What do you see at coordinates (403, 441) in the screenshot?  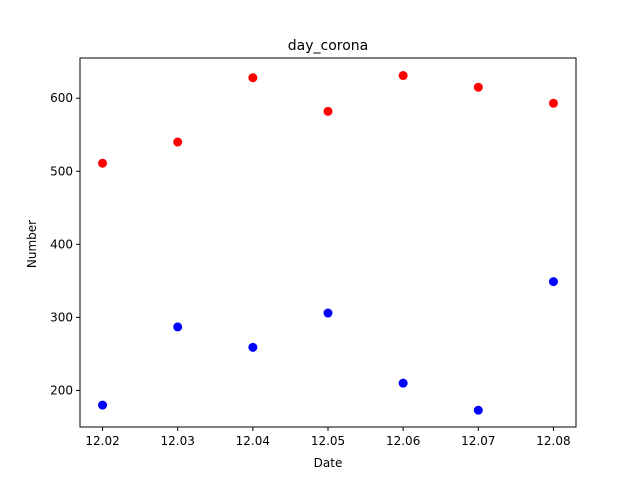 I see `x-tick-label: 12.06` at bounding box center [403, 441].